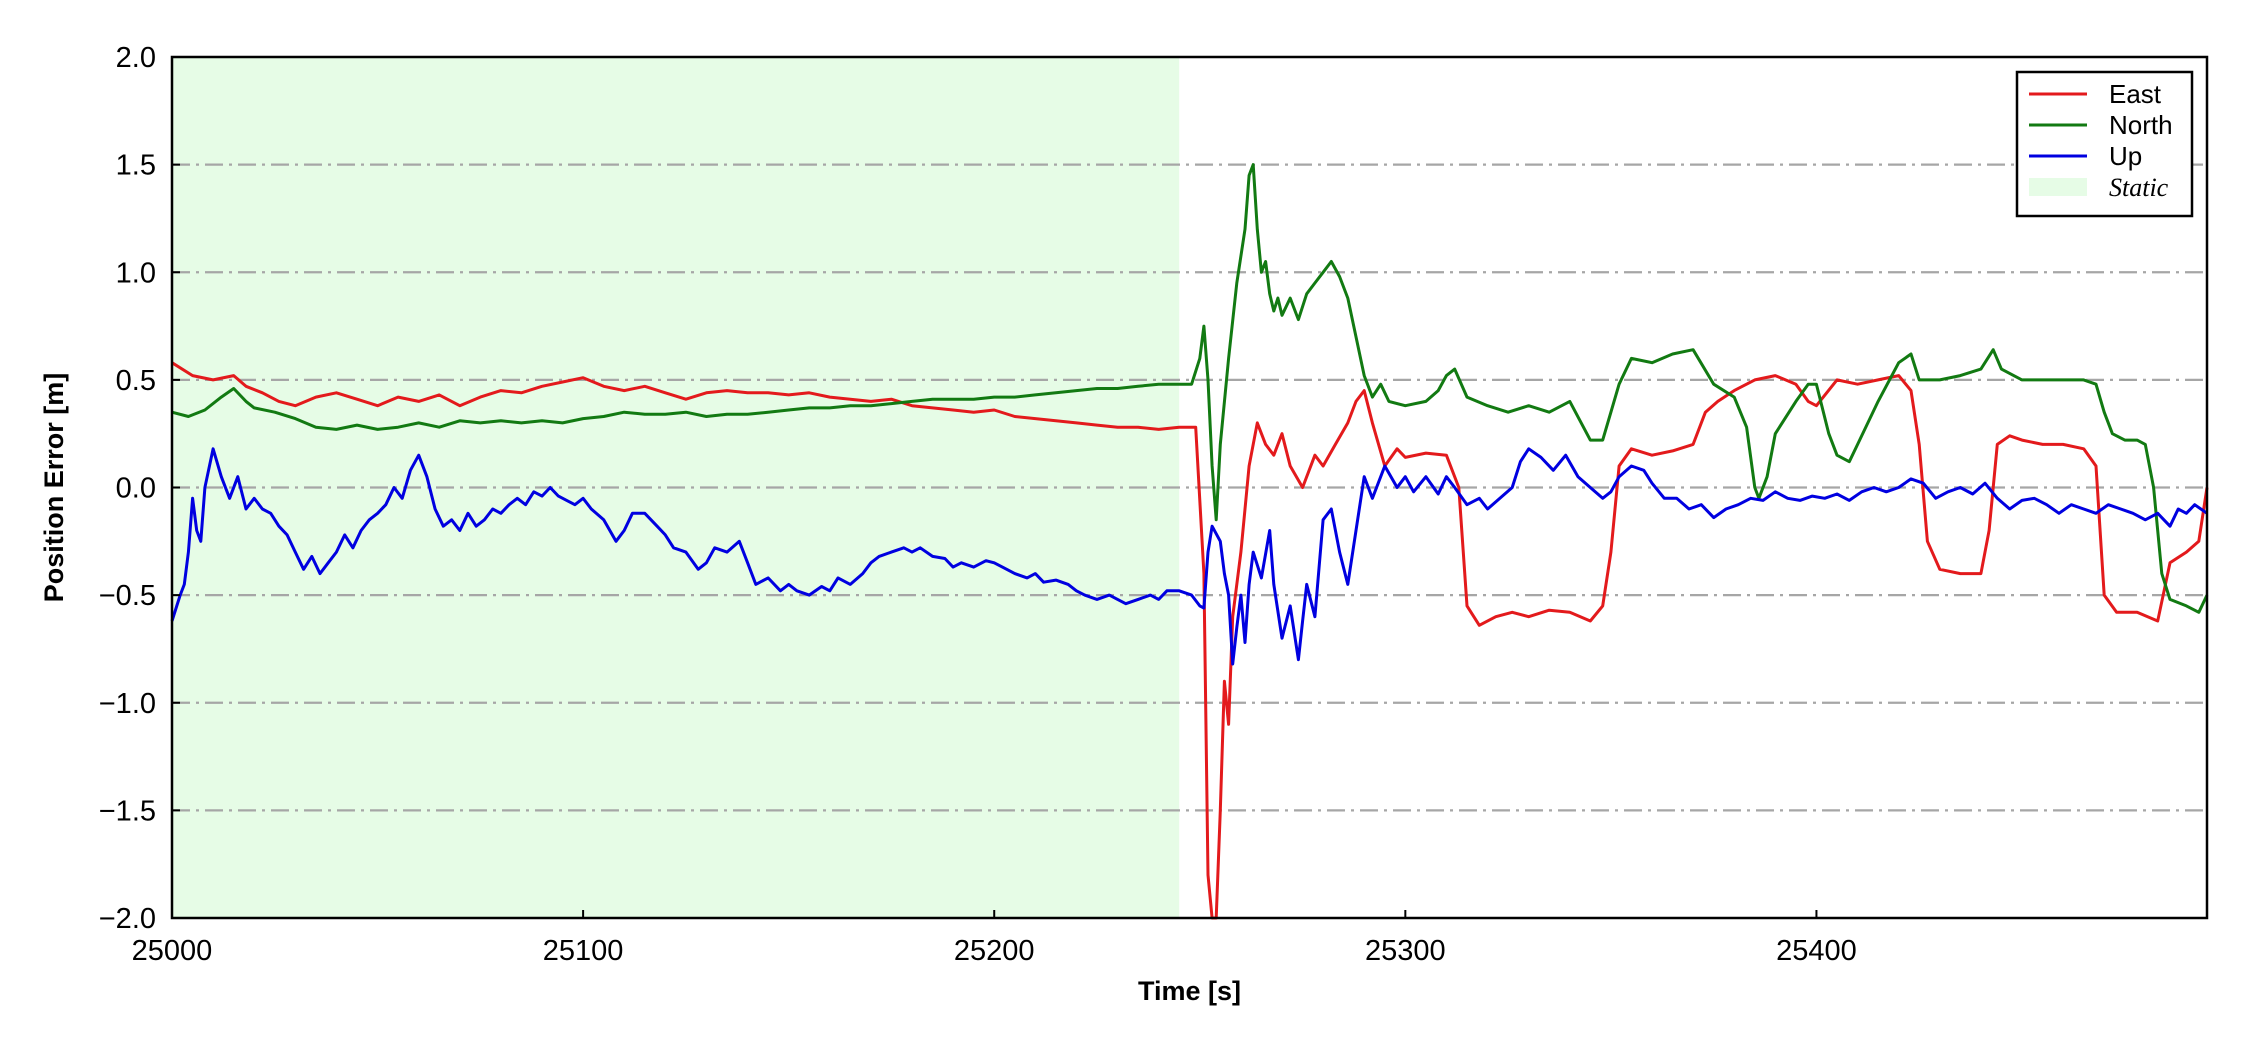  I want to click on x-tick-label: 25300, so click(1405, 951).